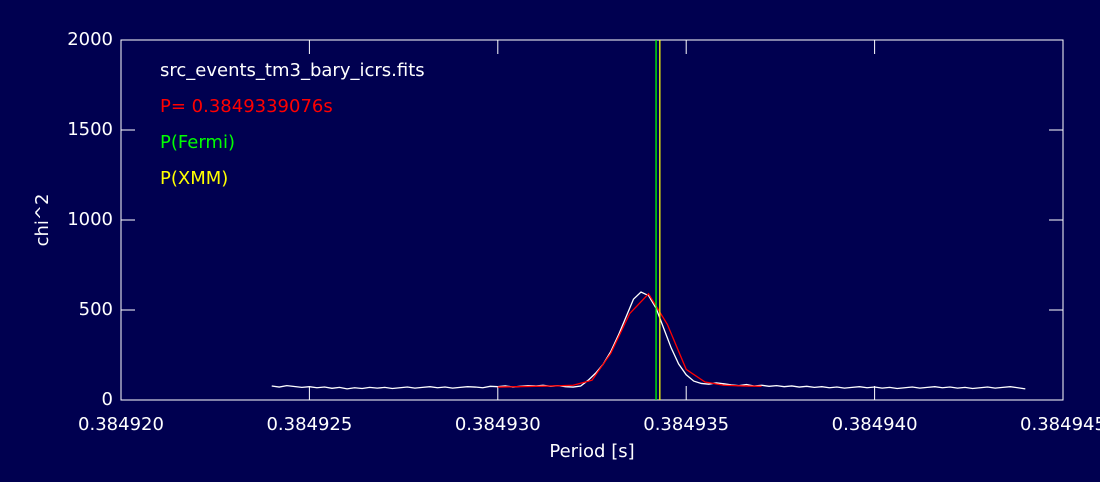 The height and width of the screenshot is (482, 1100). What do you see at coordinates (197, 142) in the screenshot?
I see `legend-label: P(Fermi)` at bounding box center [197, 142].